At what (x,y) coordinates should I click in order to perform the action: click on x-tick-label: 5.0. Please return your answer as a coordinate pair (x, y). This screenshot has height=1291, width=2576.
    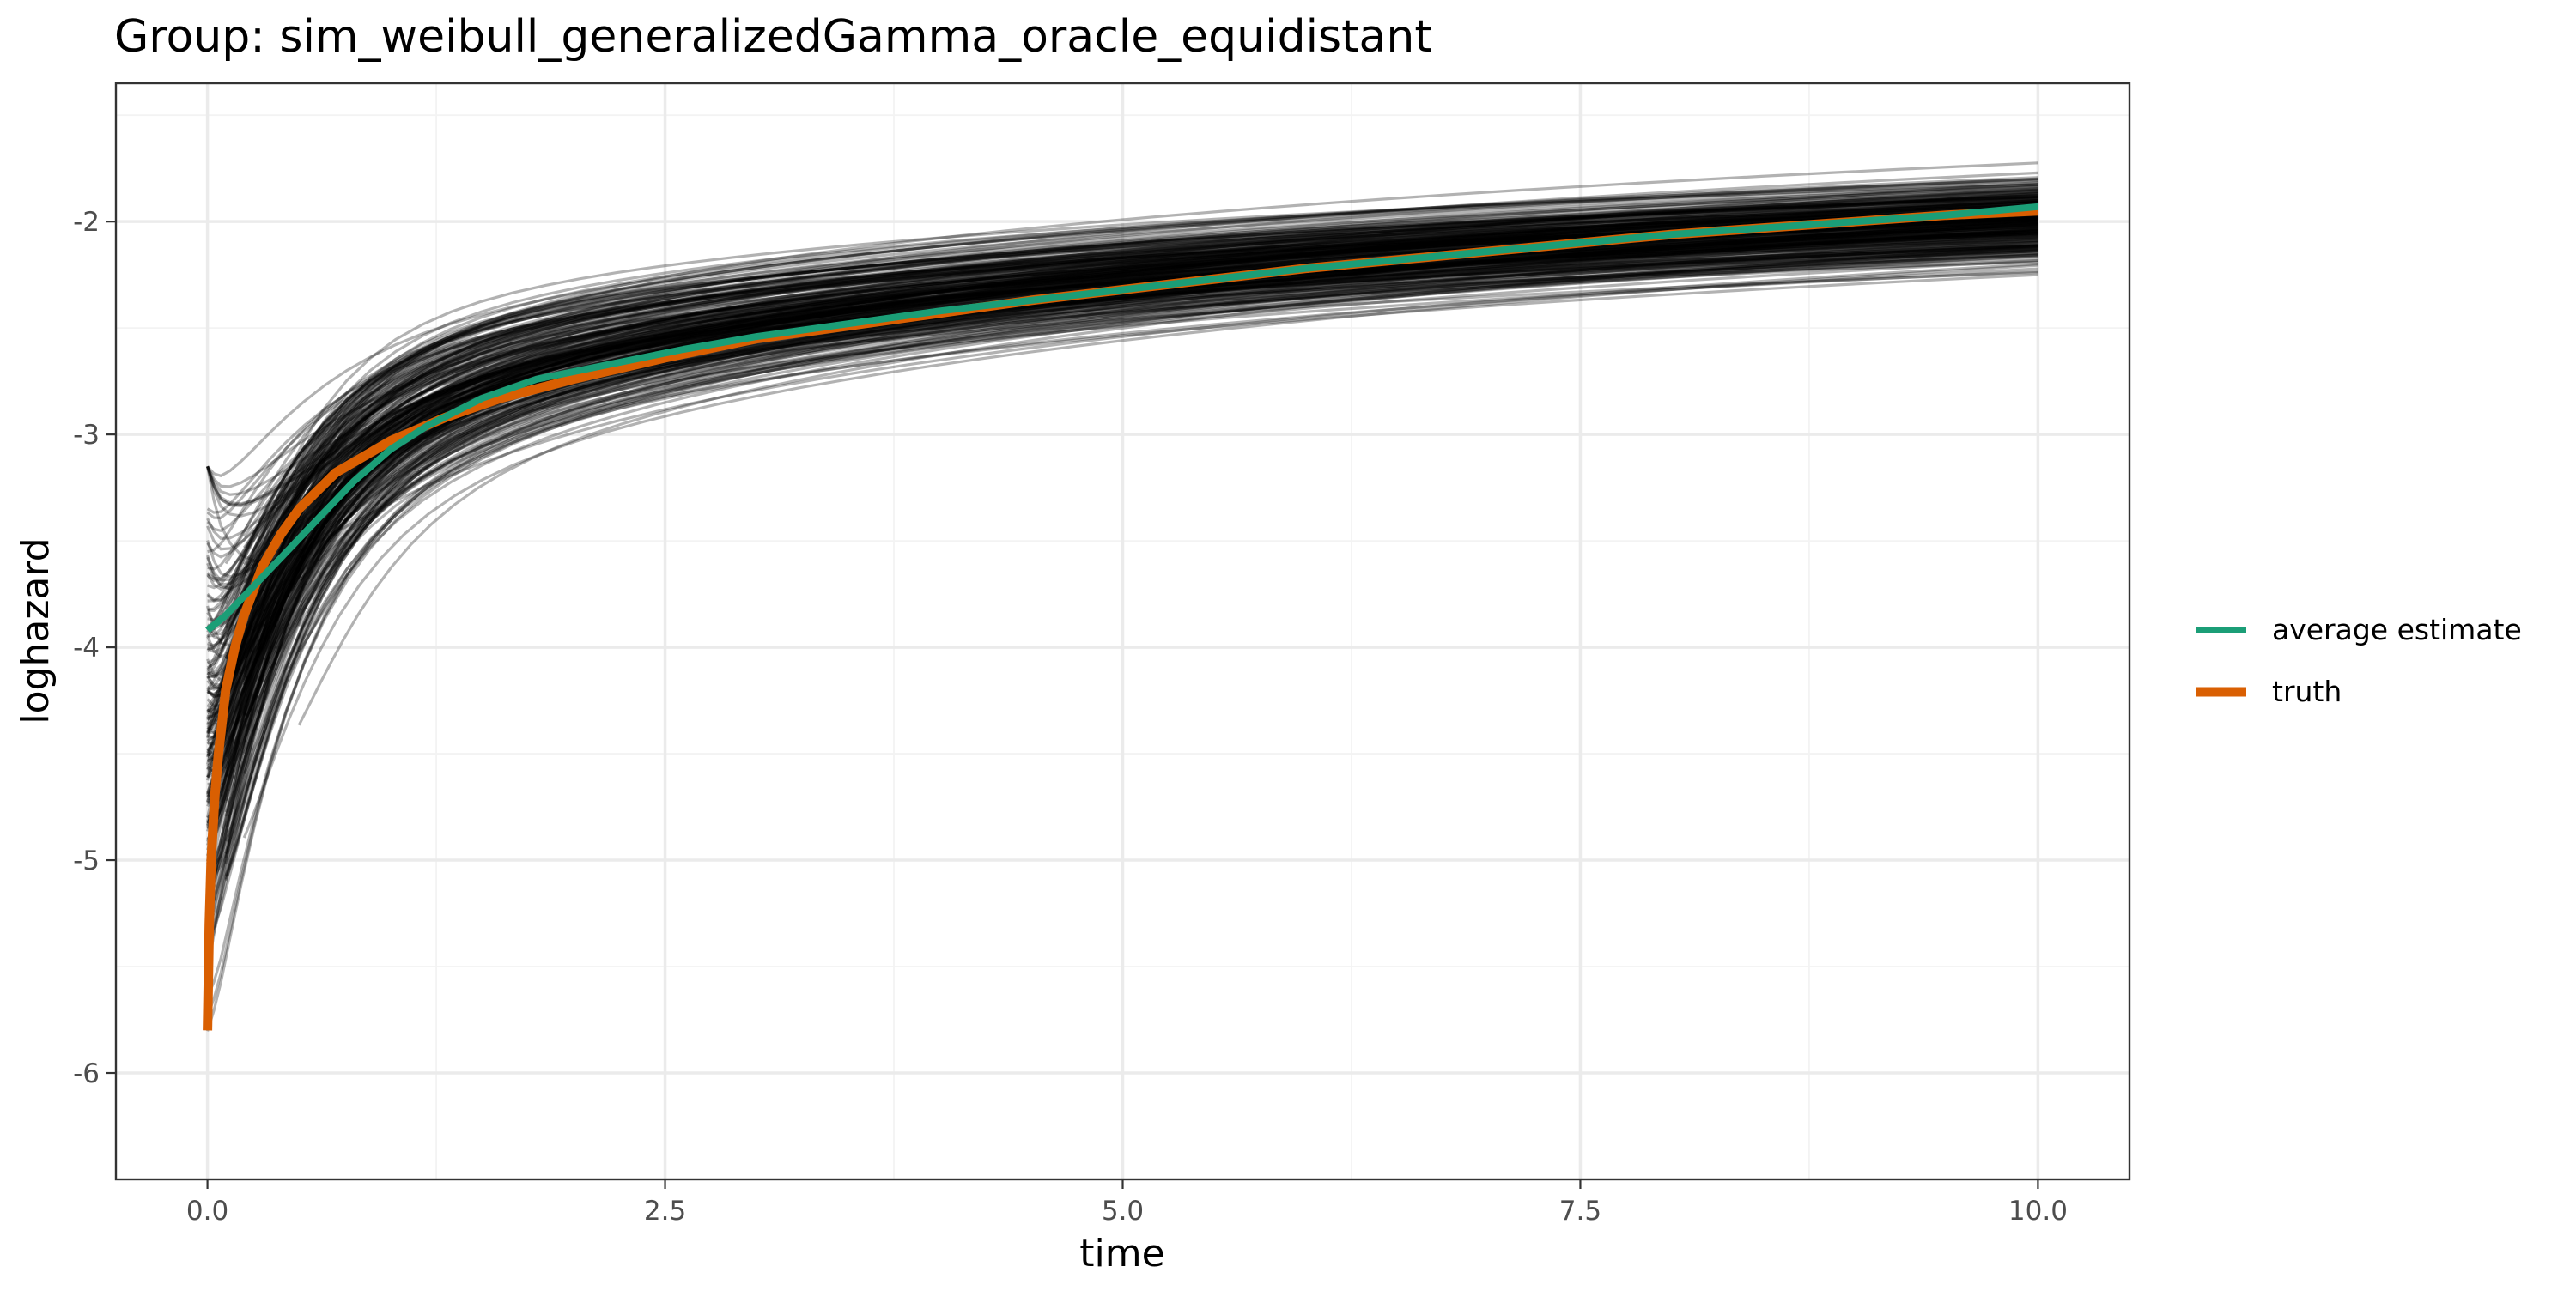
    Looking at the image, I should click on (1123, 1211).